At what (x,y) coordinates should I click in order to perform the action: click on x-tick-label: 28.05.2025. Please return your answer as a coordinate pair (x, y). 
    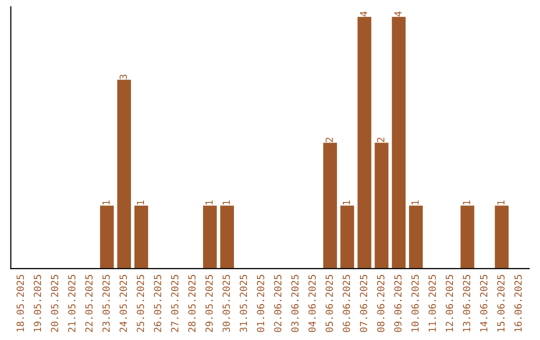
    Looking at the image, I should click on (192, 303).